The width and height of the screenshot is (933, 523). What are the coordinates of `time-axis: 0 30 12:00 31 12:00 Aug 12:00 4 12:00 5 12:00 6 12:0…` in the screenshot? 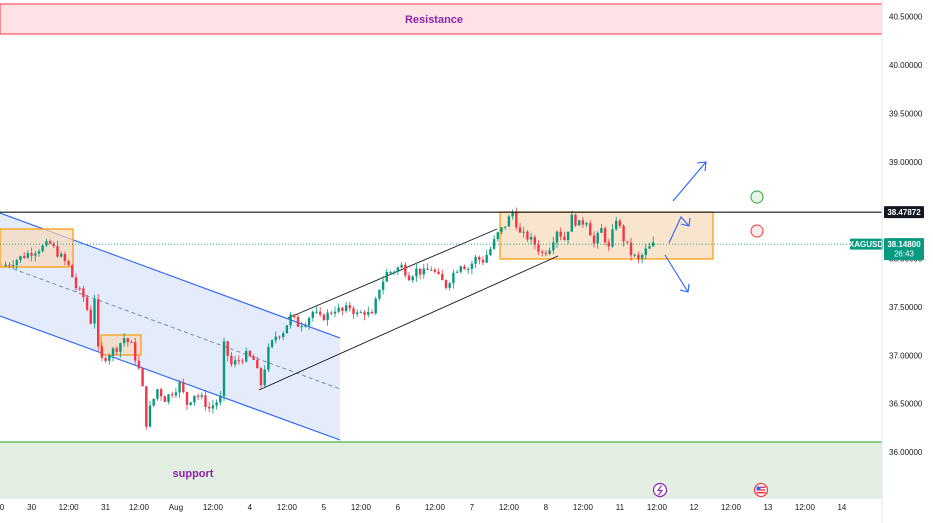 It's located at (423, 507).